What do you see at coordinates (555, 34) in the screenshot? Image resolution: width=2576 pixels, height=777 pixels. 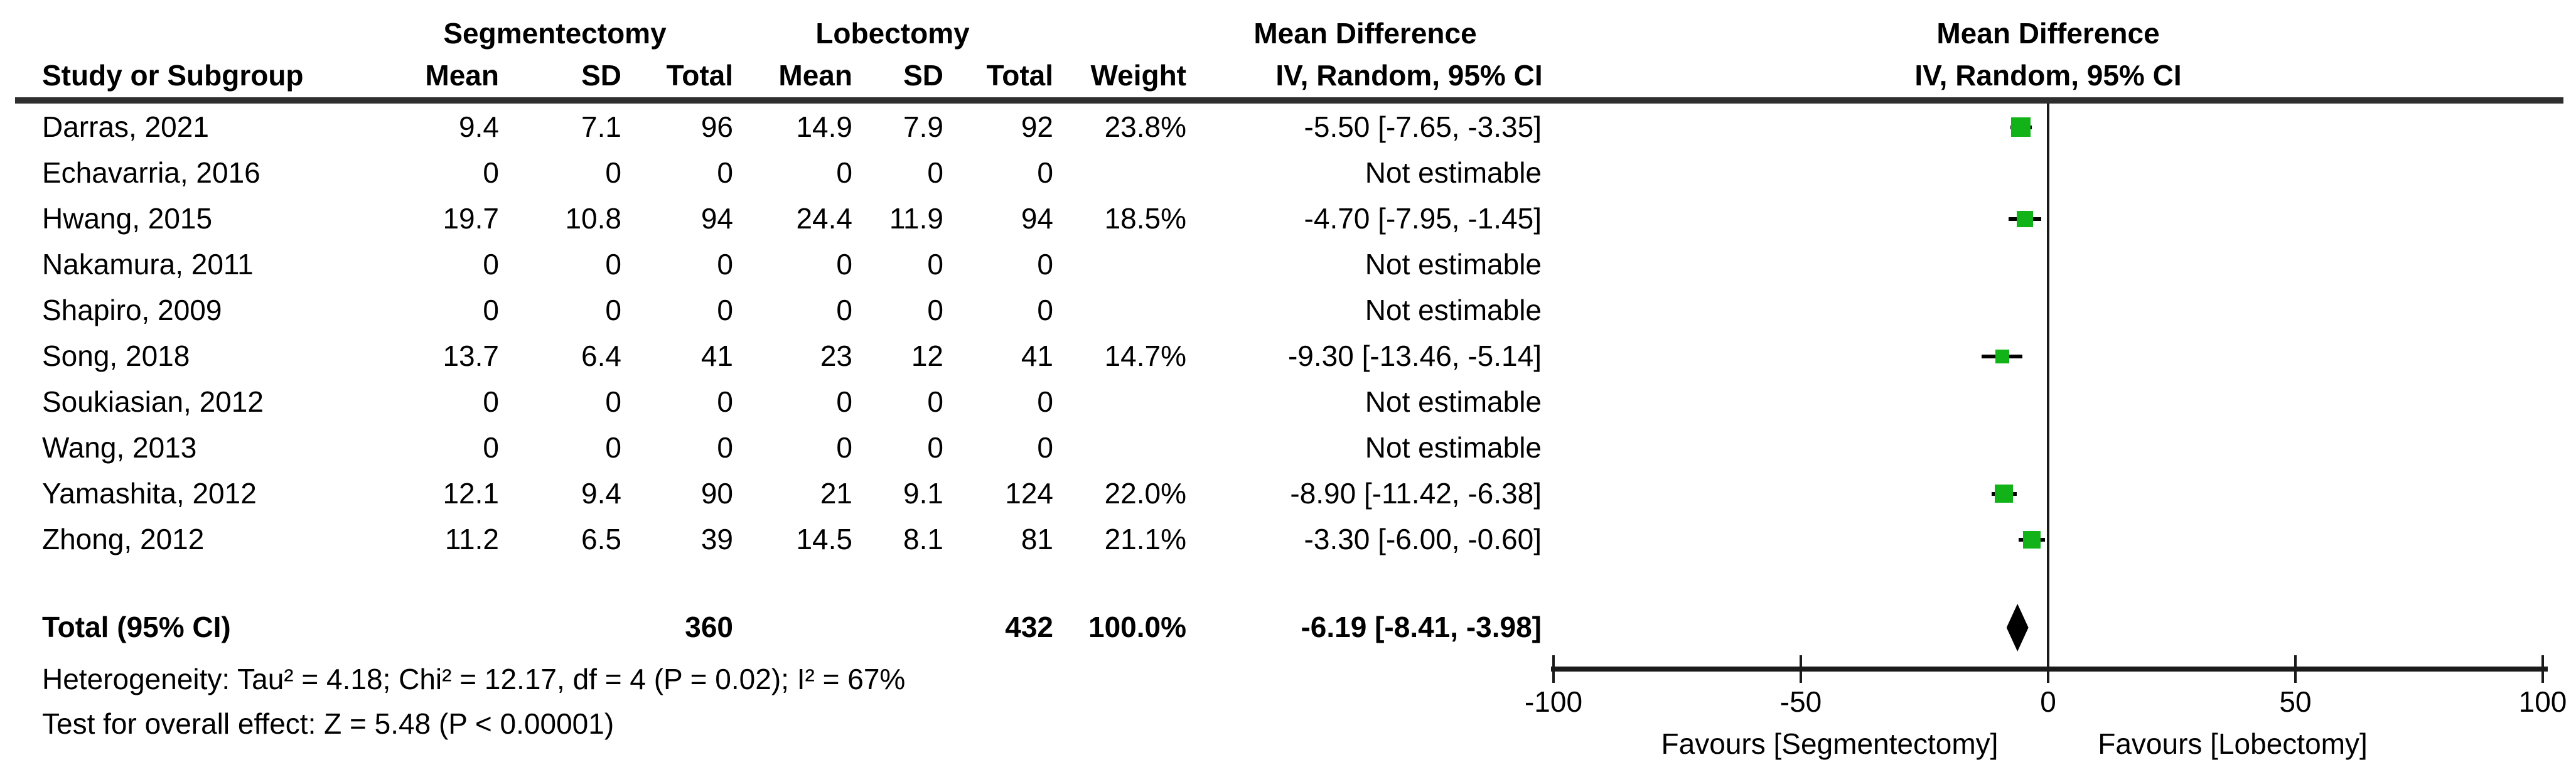 I see `group-header-segmentectomy: Segmentectomy` at bounding box center [555, 34].